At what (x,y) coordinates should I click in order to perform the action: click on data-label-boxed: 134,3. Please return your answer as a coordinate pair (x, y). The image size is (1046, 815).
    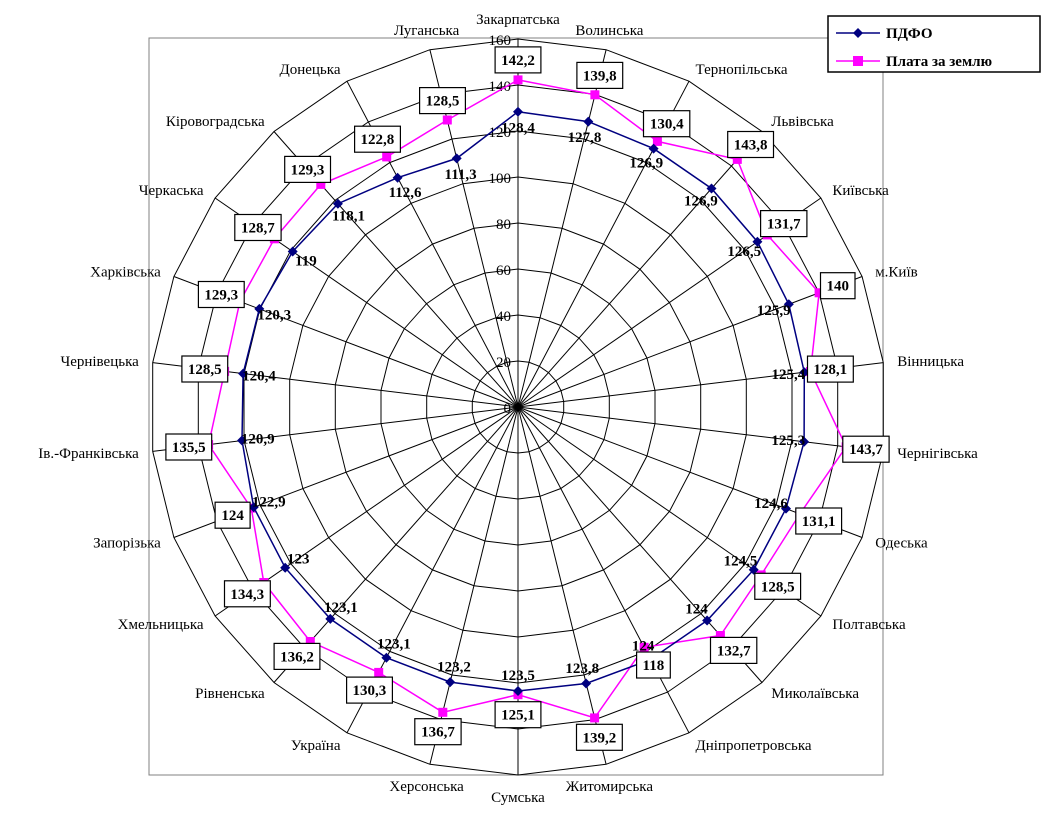
    Looking at the image, I should click on (247, 594).